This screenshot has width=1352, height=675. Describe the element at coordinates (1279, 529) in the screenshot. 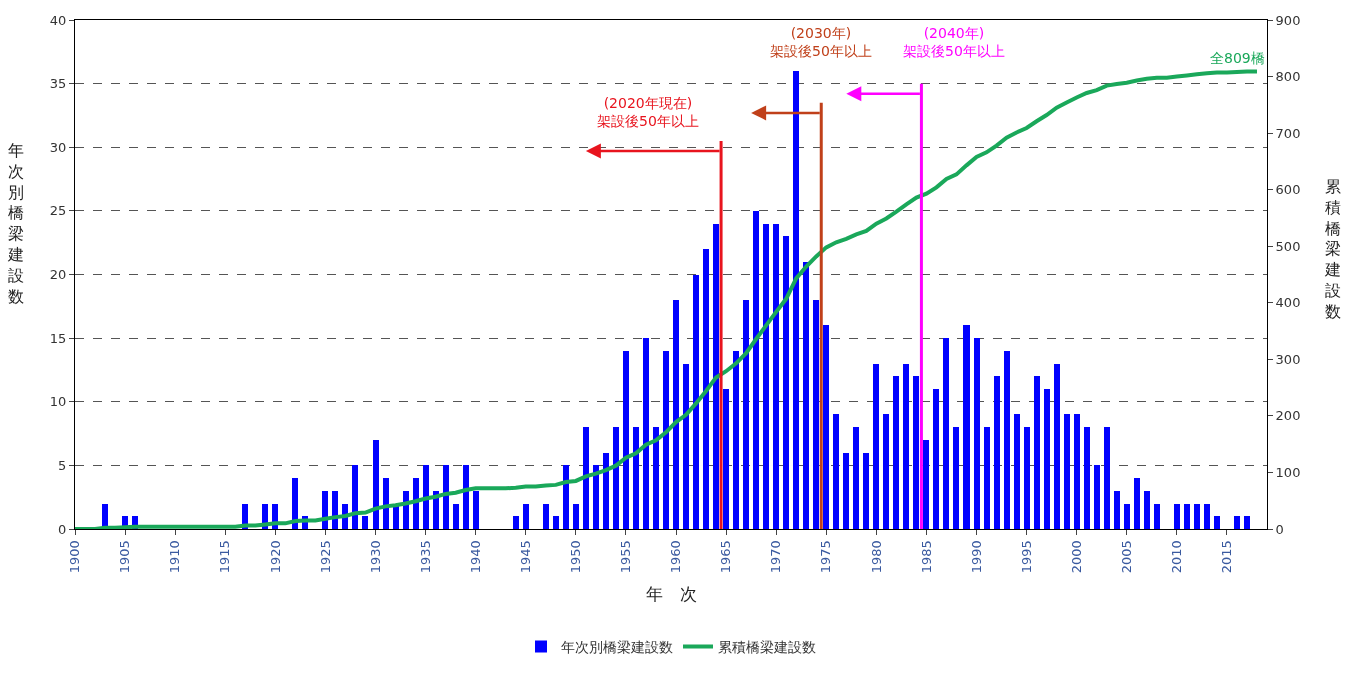

I see `y2-tick-label: 0` at that location.